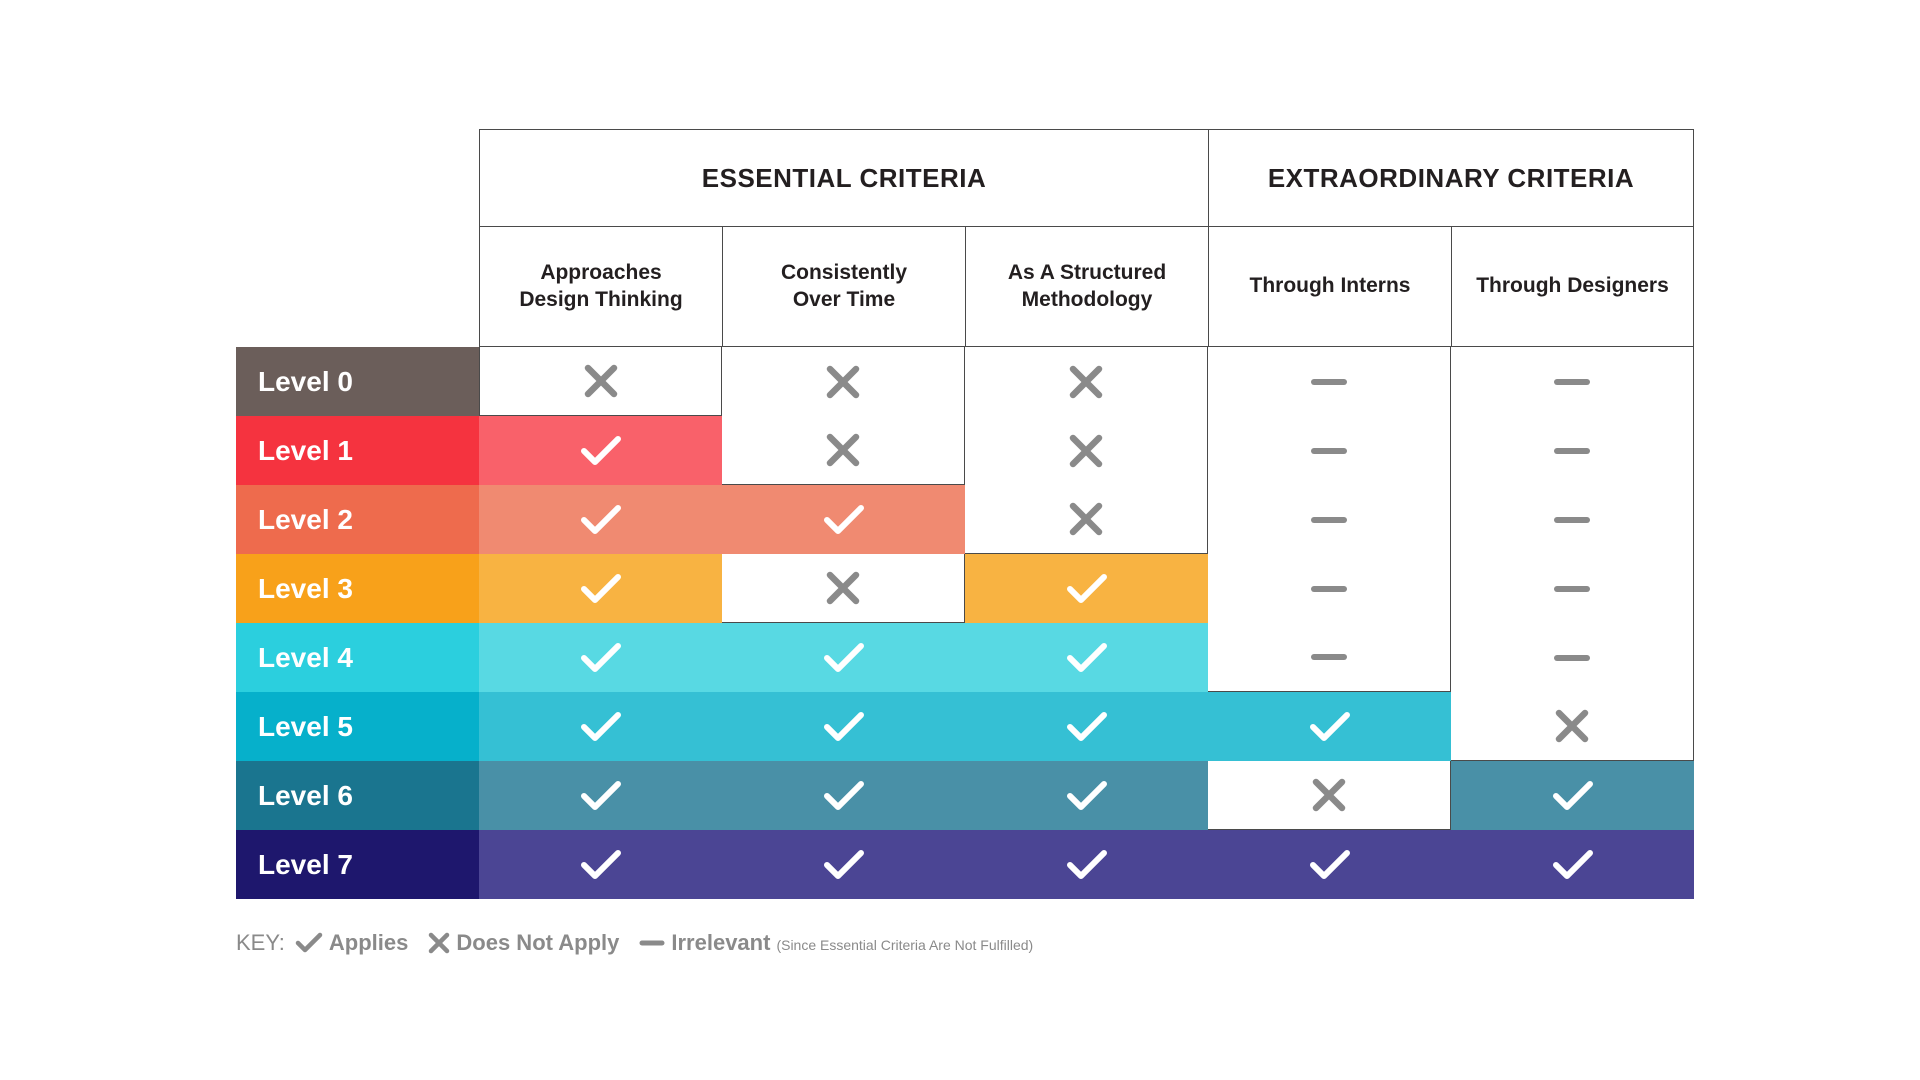 This screenshot has height=1080, width=1920. I want to click on column-header: Through Interns, so click(1329, 286).